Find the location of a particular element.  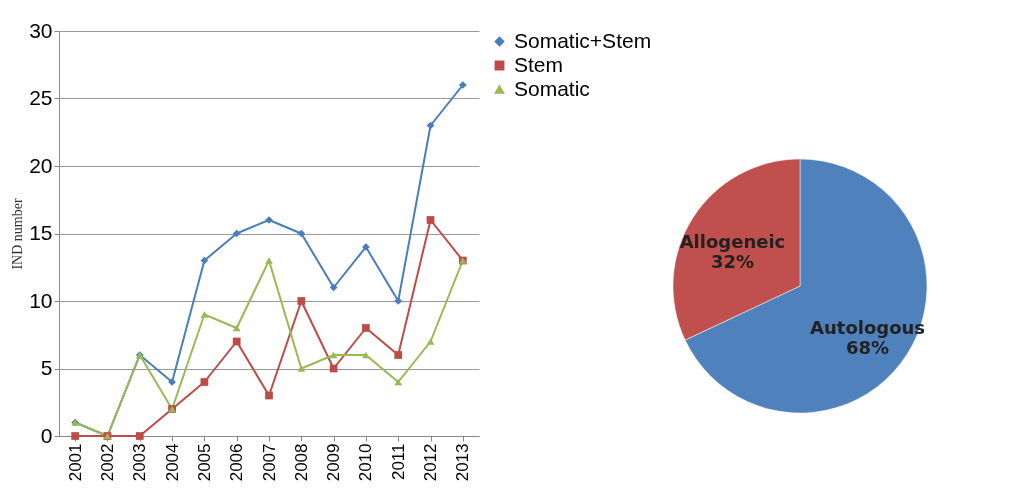

y-axis-title: IND number is located at coordinates (18, 234).